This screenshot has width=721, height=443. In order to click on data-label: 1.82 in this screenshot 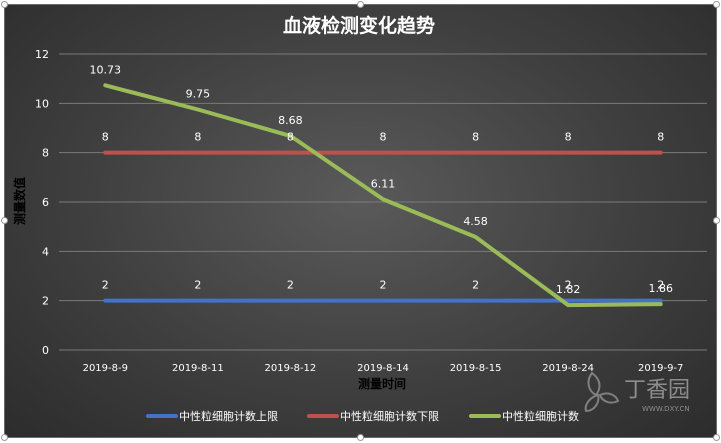, I will do `click(568, 289)`.